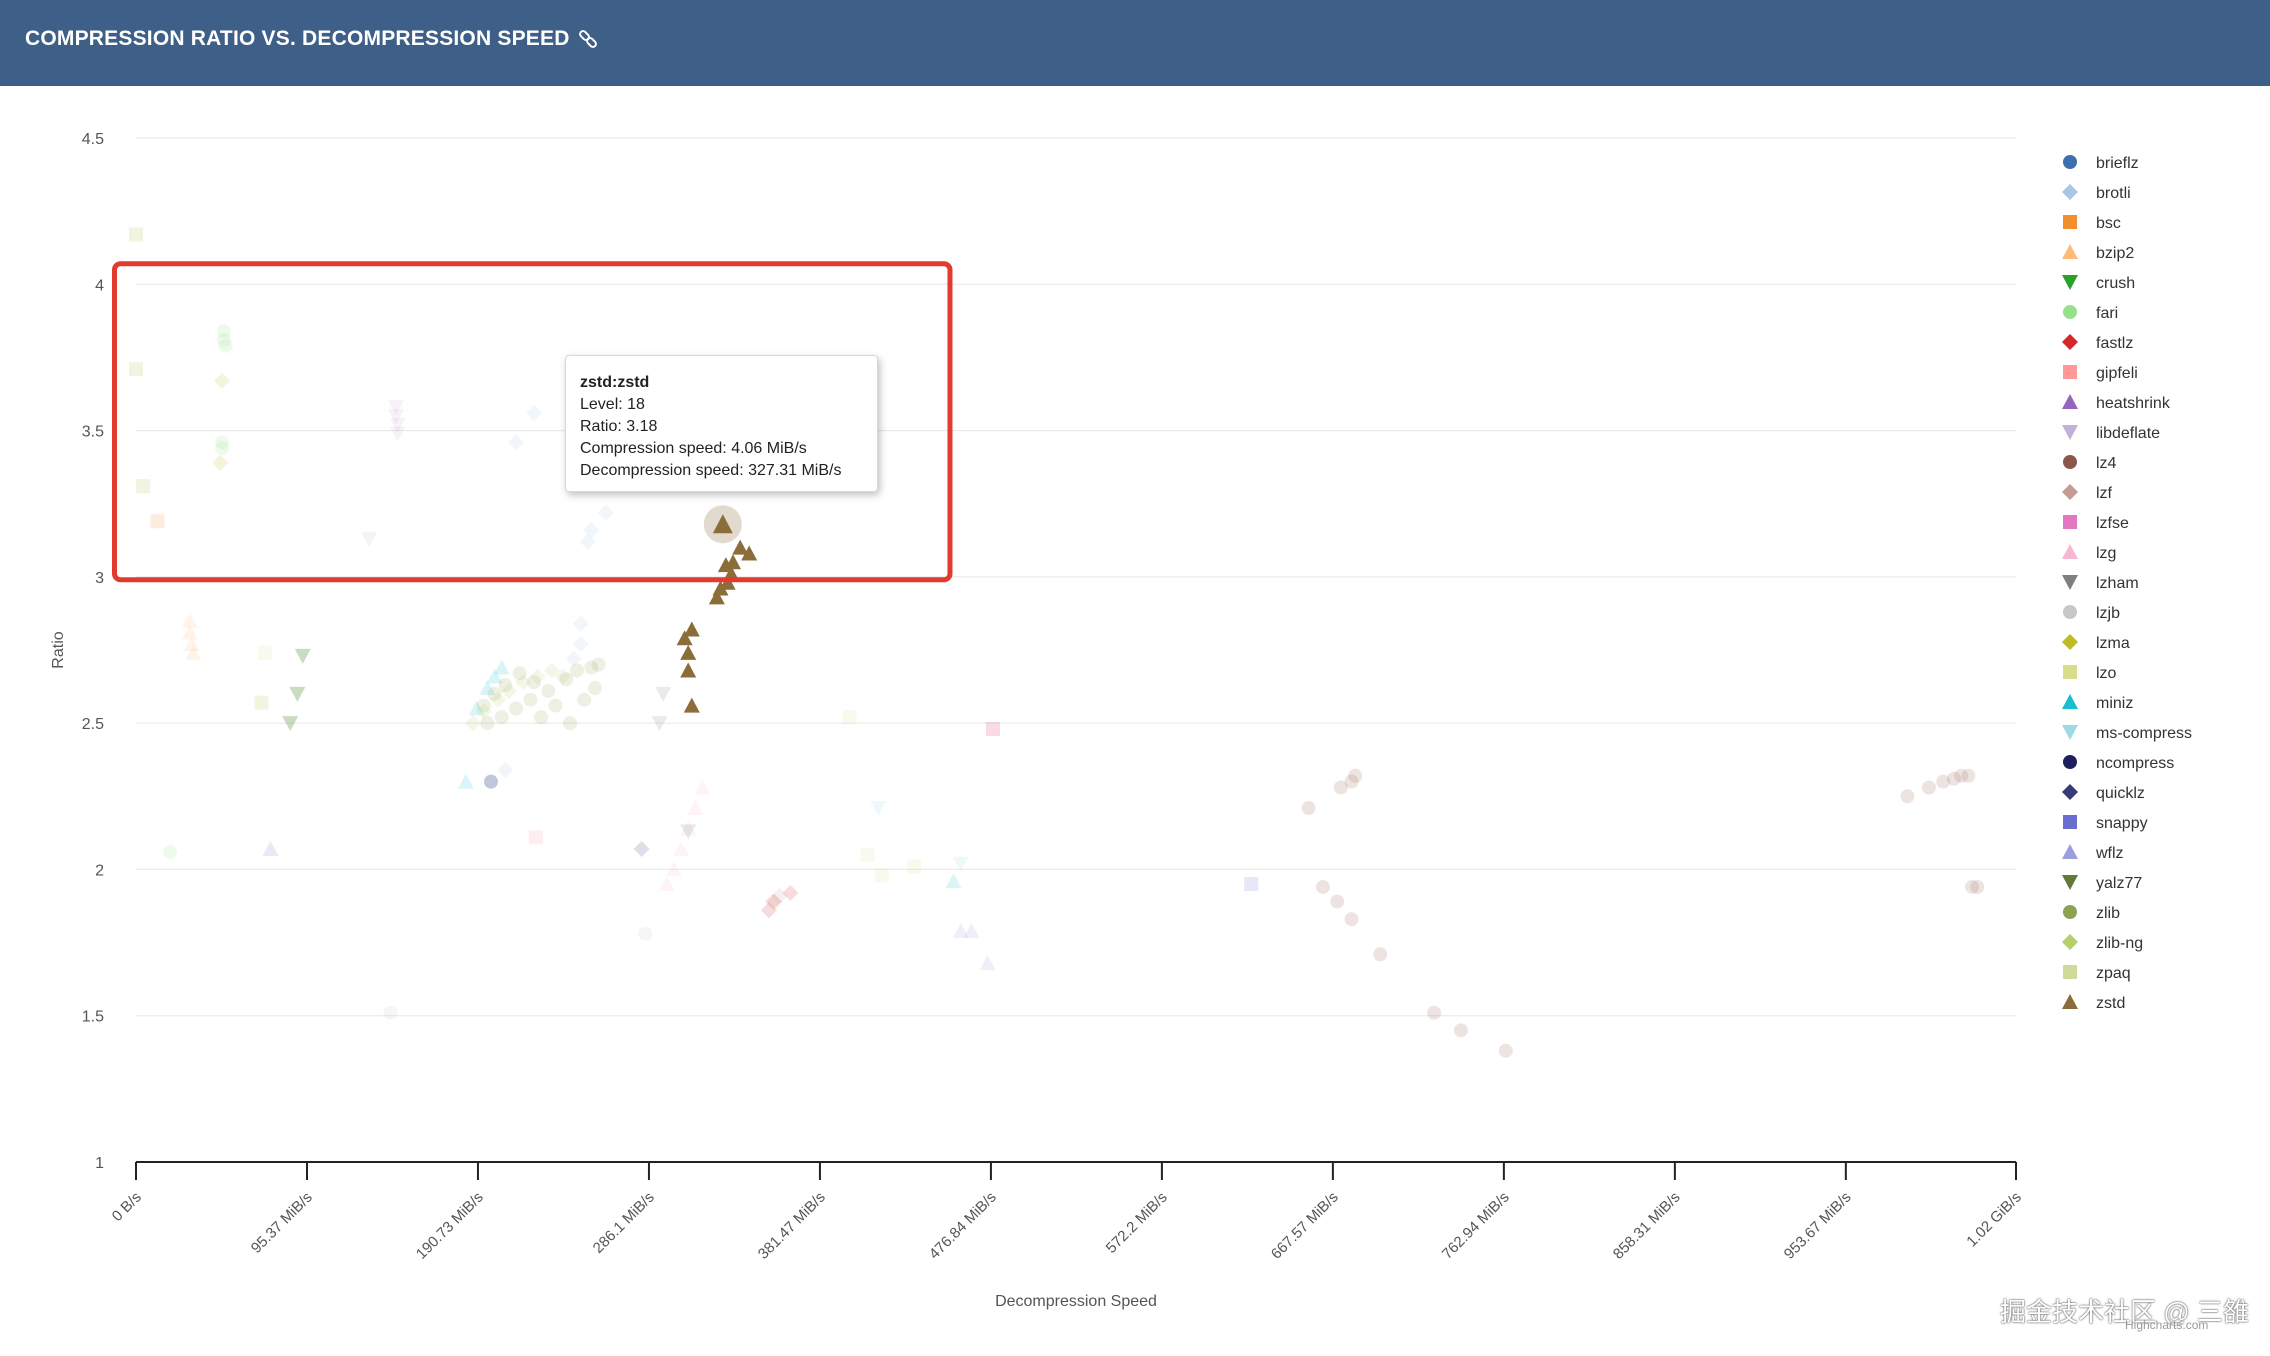 The height and width of the screenshot is (1356, 2270). I want to click on legend-item-heatshrink: heatshrink, so click(2116, 403).